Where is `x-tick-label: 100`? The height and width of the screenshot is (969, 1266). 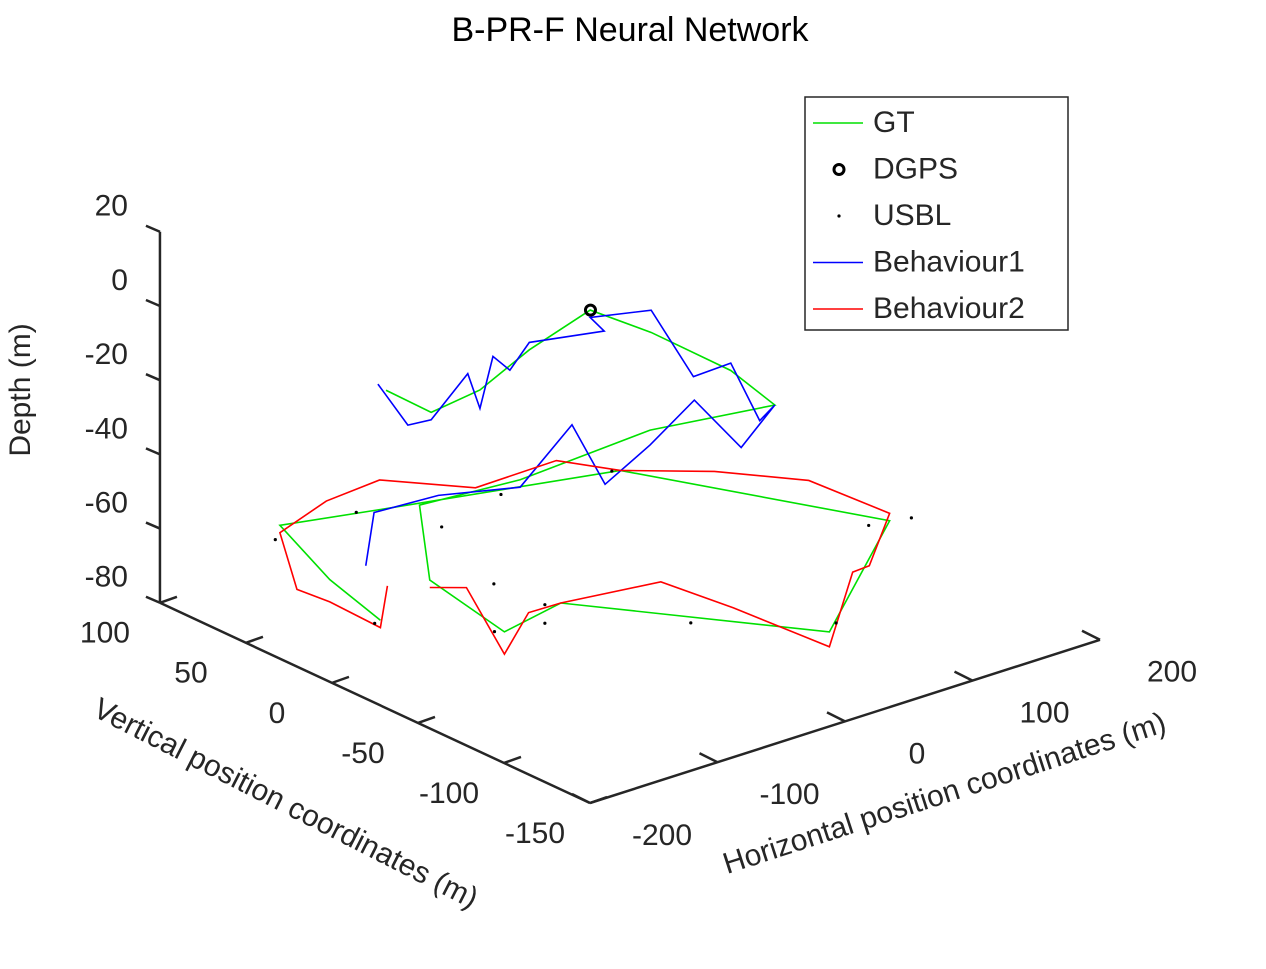 x-tick-label: 100 is located at coordinates (1044, 713).